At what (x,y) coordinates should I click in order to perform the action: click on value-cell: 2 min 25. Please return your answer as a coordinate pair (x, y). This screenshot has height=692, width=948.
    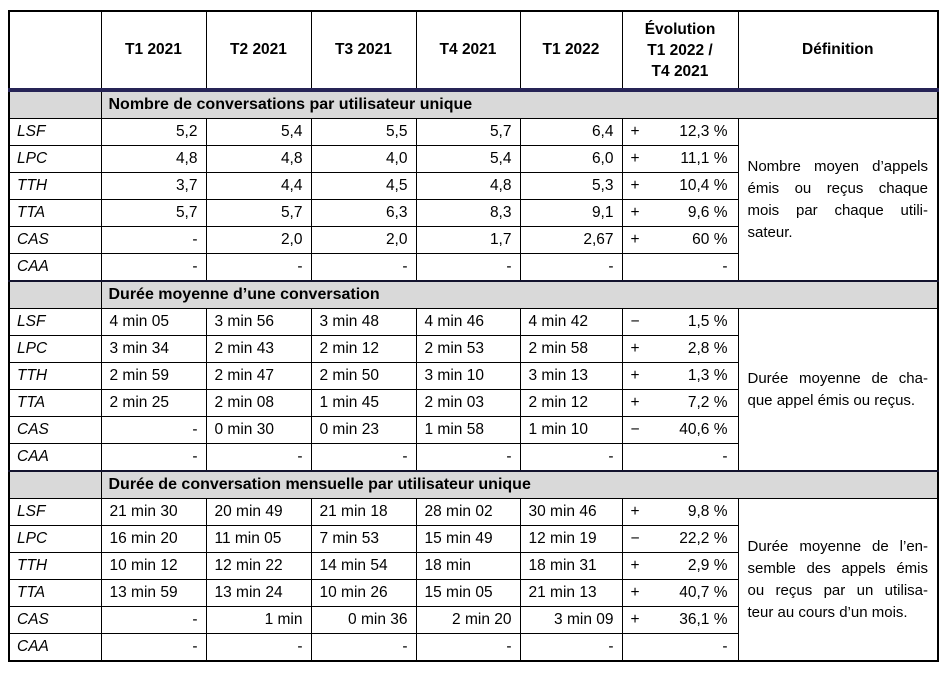
    Looking at the image, I should click on (153, 403).